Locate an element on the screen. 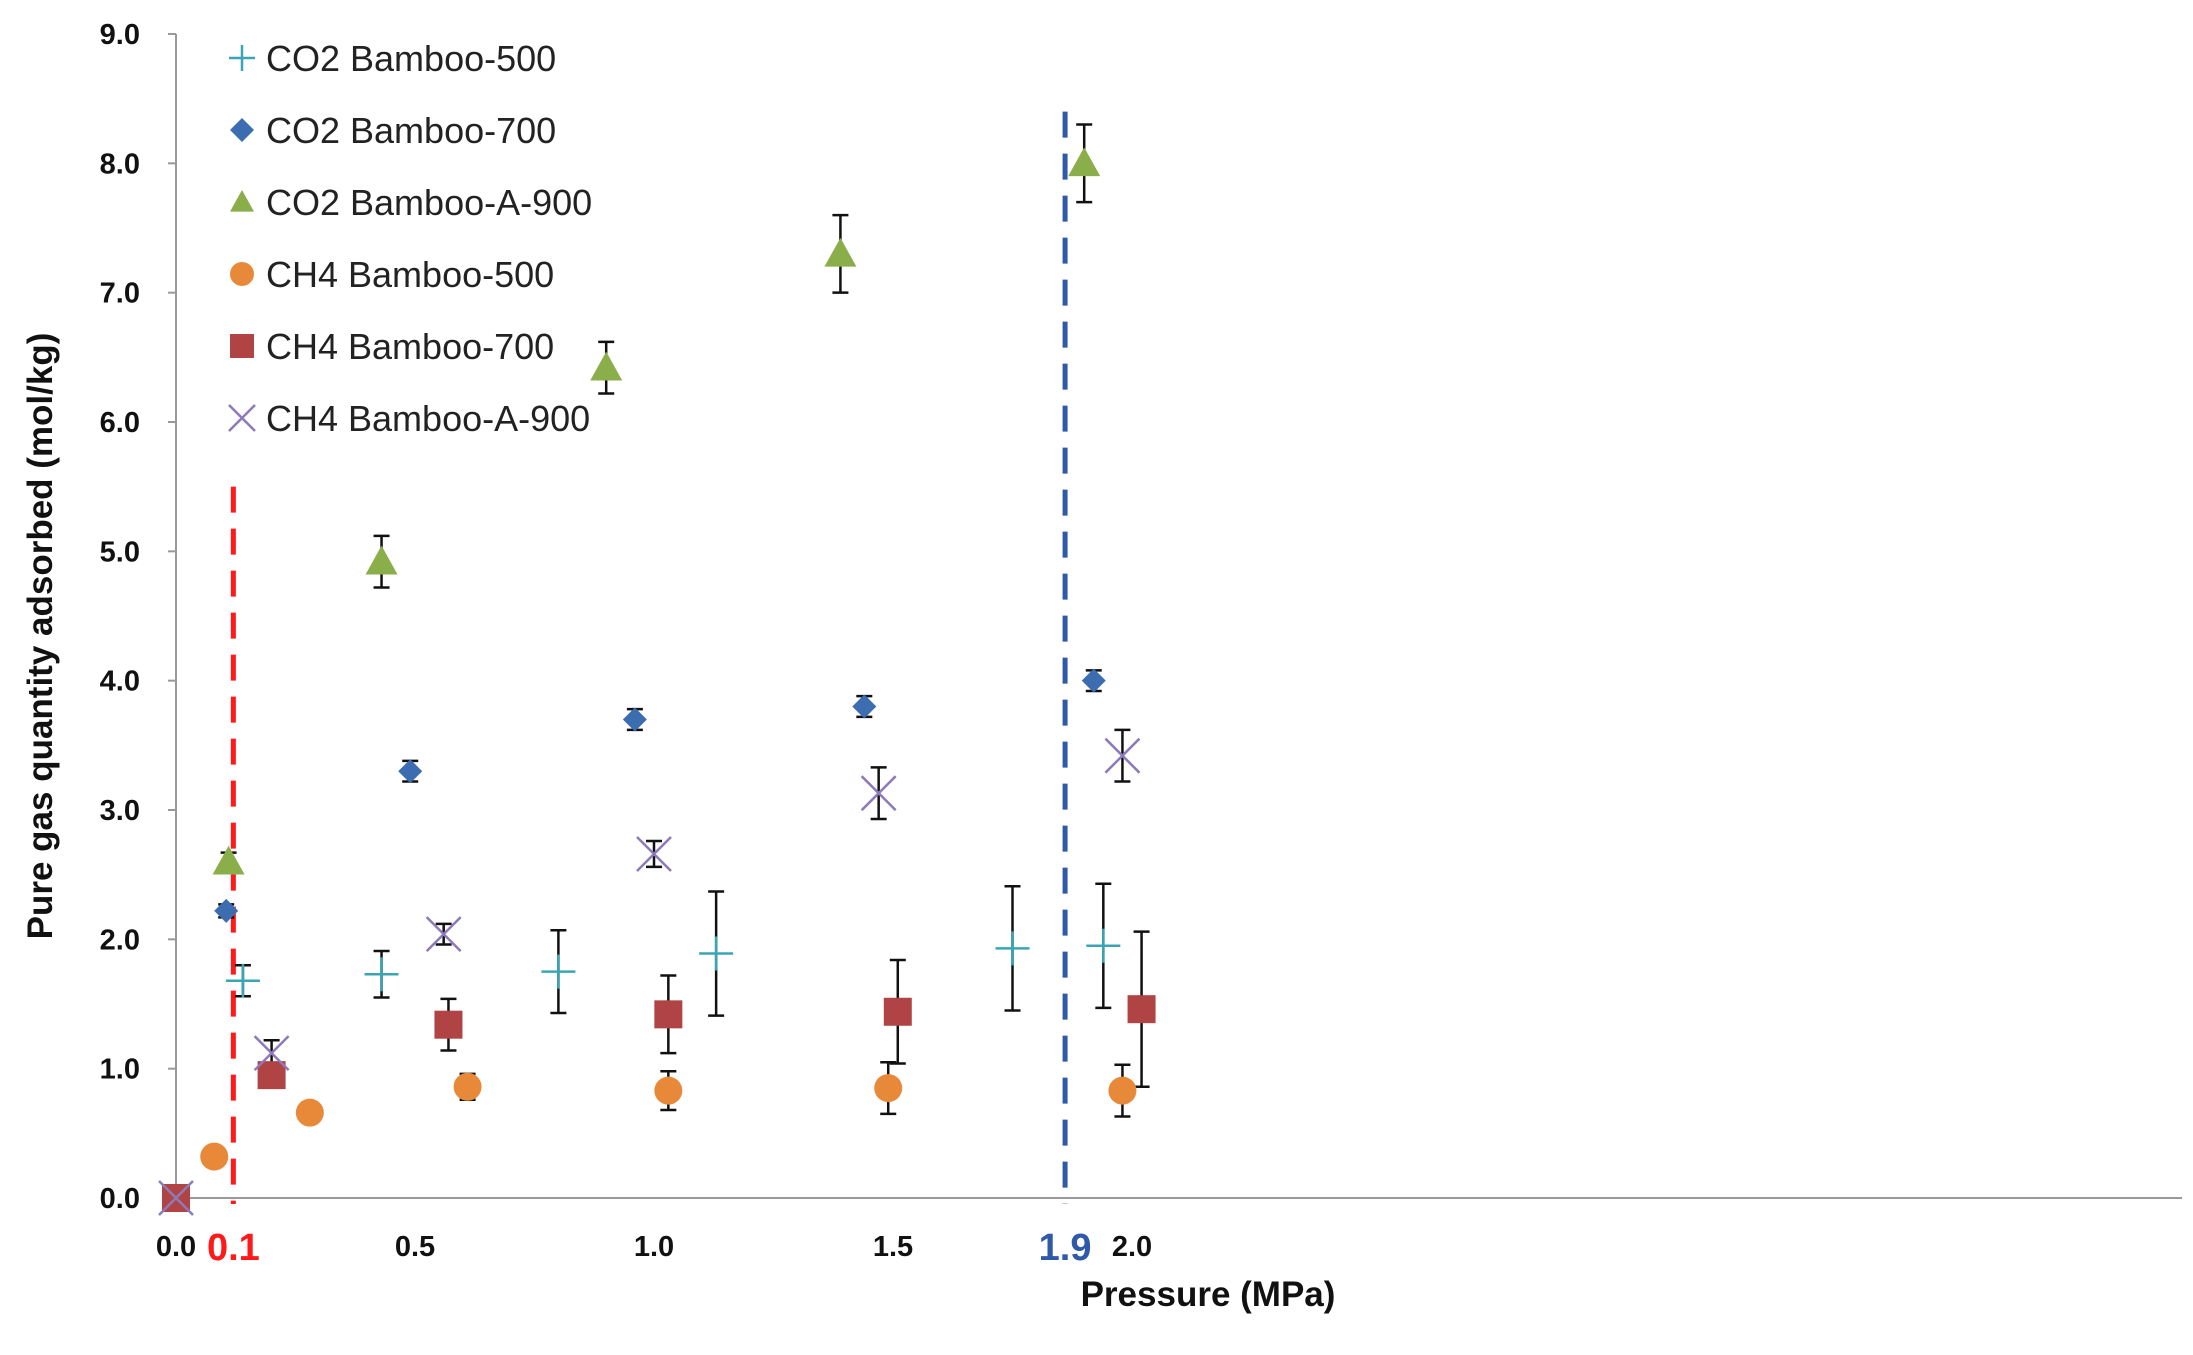 The width and height of the screenshot is (2193, 1355). y-tick-label: 0.0 is located at coordinates (120, 1199).